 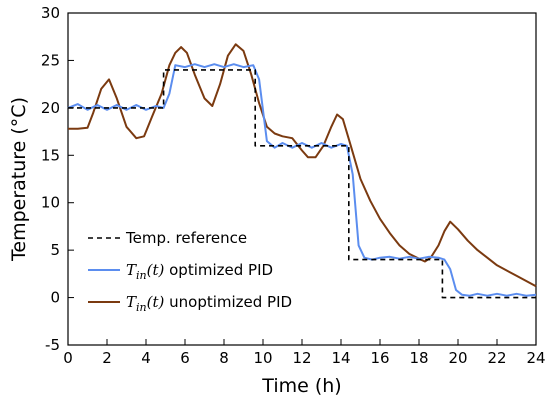 I want to click on y-tick-label: 30, so click(x=50, y=13).